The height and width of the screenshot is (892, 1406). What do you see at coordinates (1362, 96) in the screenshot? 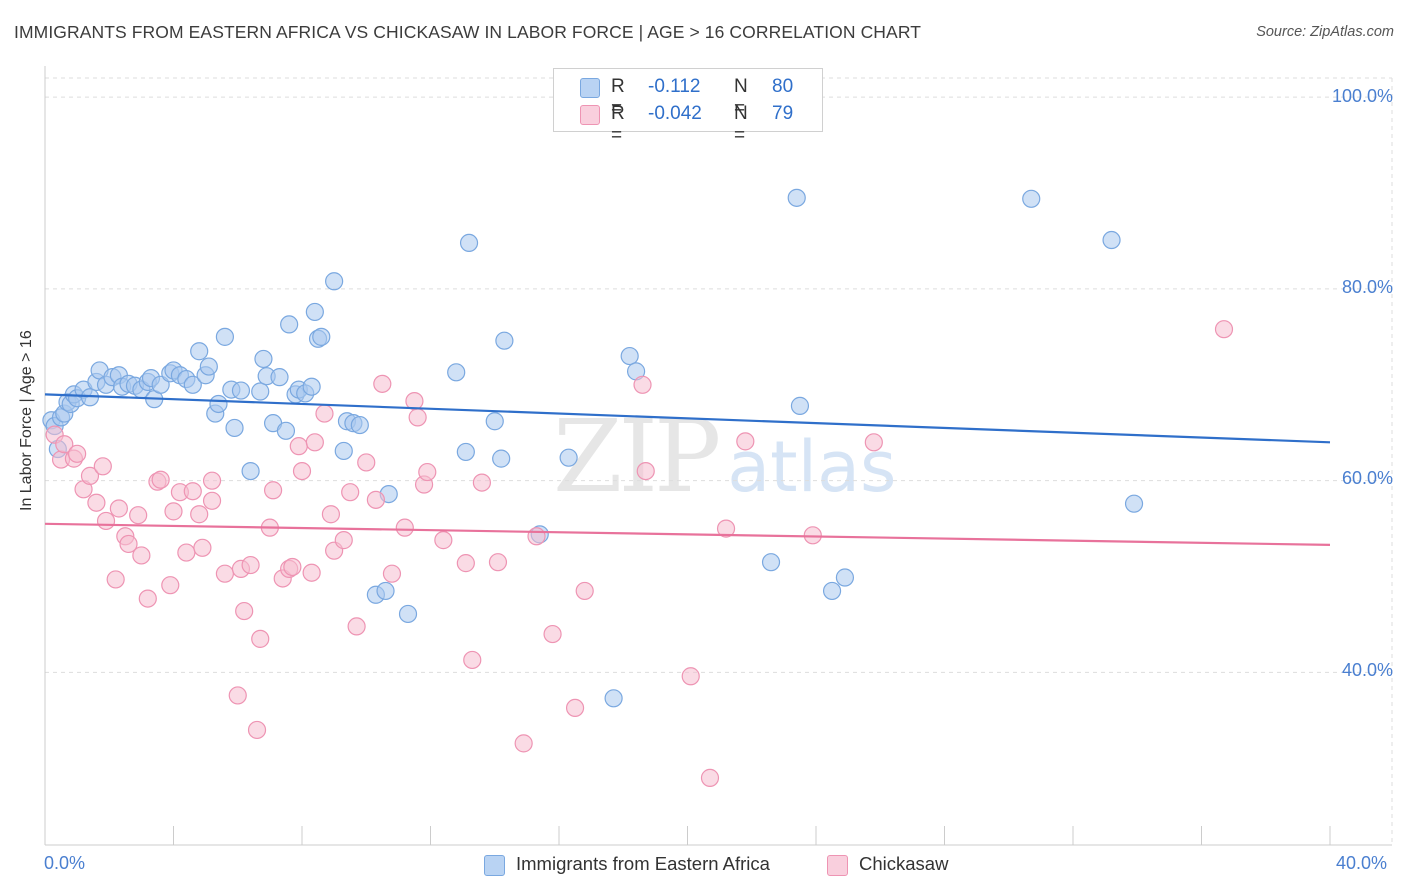
I see `y-tick-label: 100.0%` at bounding box center [1362, 96].